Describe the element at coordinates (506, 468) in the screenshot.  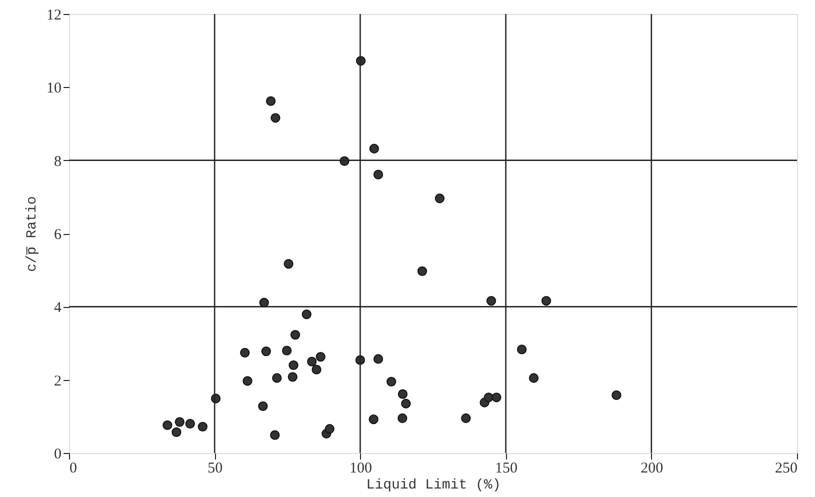
I see `x-tick-label: 150` at that location.